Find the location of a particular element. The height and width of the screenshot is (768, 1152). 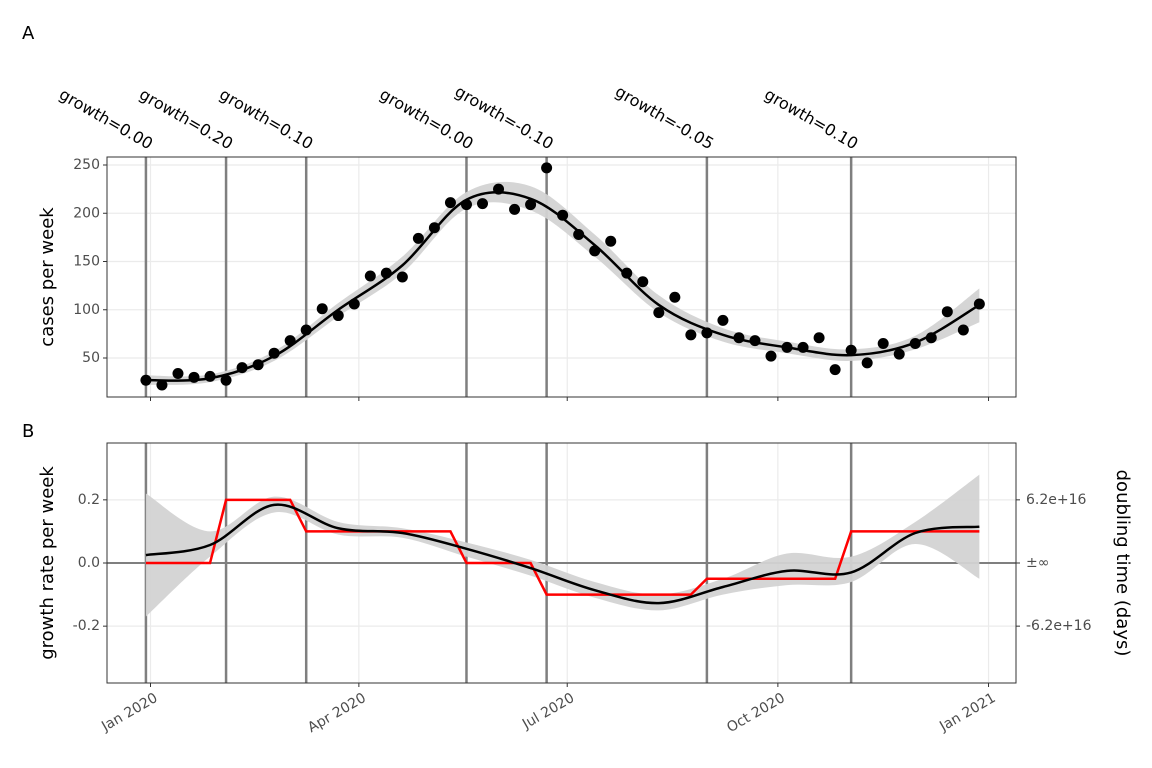

annotation: growth=-0.05 is located at coordinates (664, 118).